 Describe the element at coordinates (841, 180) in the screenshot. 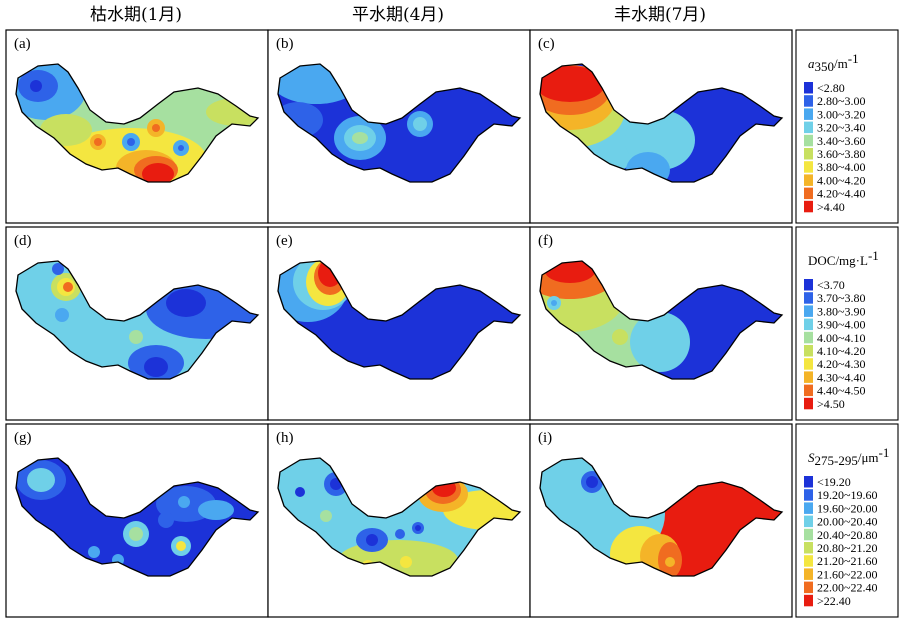

I see `legend-item: 4.00~4.20` at that location.